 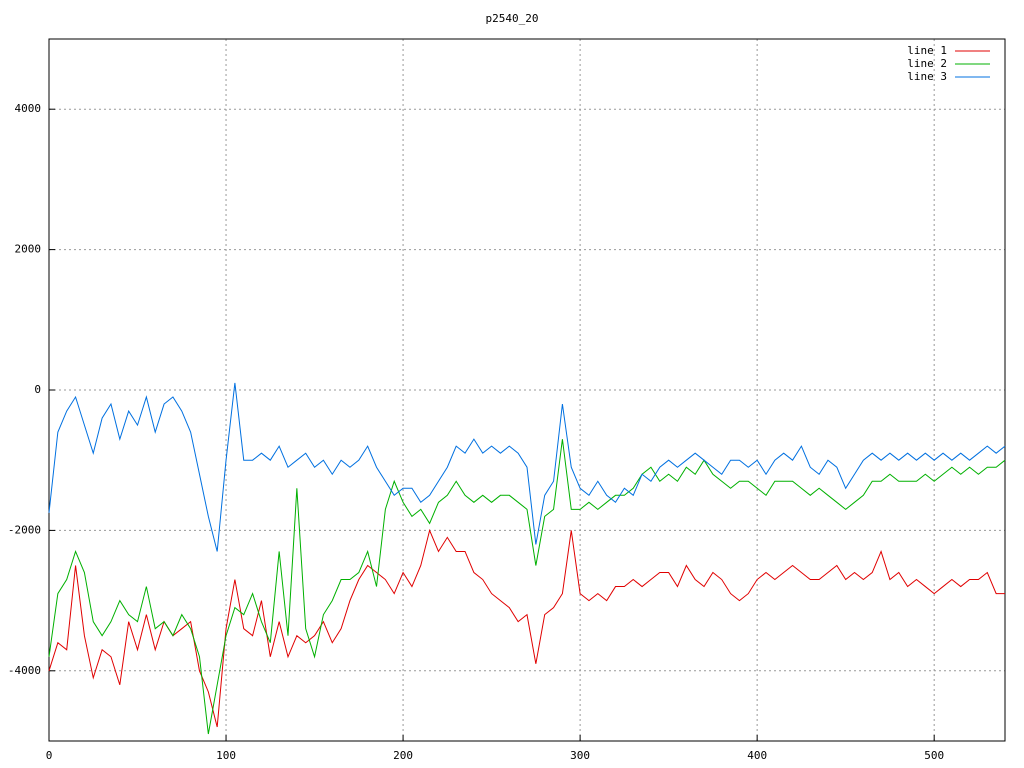 I want to click on y-tick-label: 4000, so click(x=28, y=108).